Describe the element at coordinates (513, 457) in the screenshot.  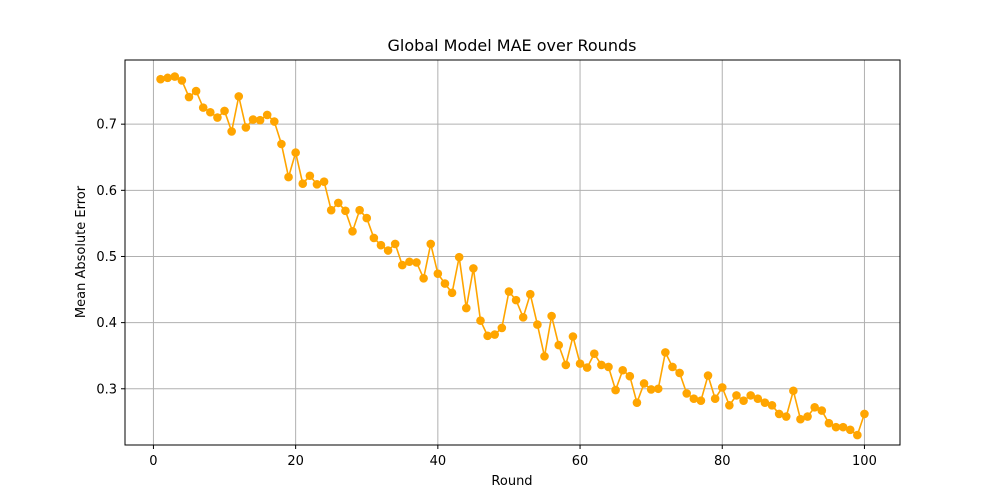
I see `x-axis-ticks: 0 20 40 60 80 100` at that location.